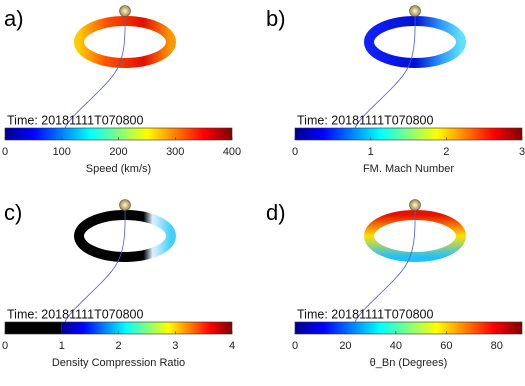 This screenshot has width=525, height=386. What do you see at coordinates (118, 169) in the screenshot?
I see `colorbar-label: Speed (km/s)` at bounding box center [118, 169].